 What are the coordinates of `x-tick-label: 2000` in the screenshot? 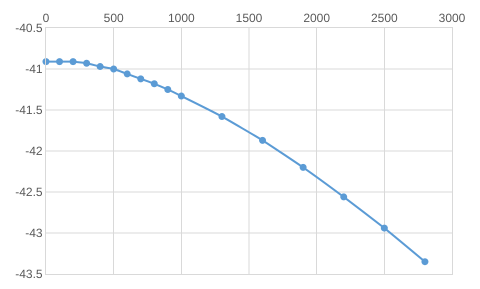 It's located at (316, 18).